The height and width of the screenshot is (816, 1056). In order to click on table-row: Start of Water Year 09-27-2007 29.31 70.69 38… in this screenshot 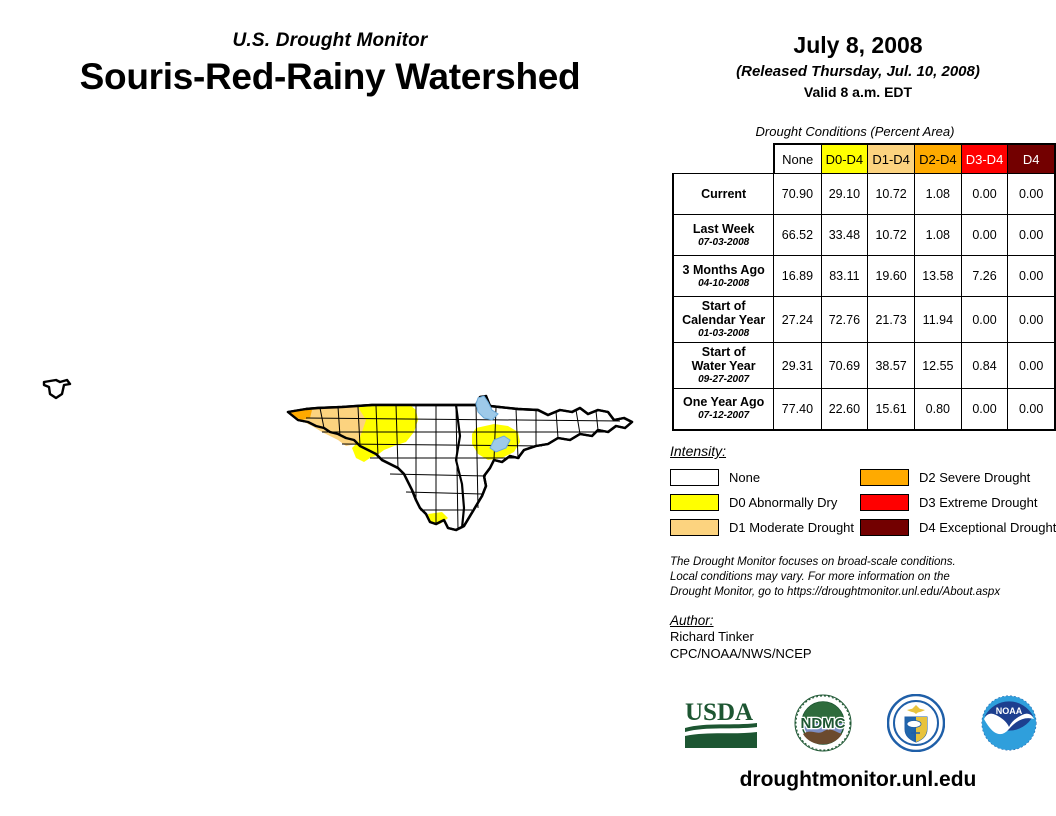, I will do `click(864, 365)`.